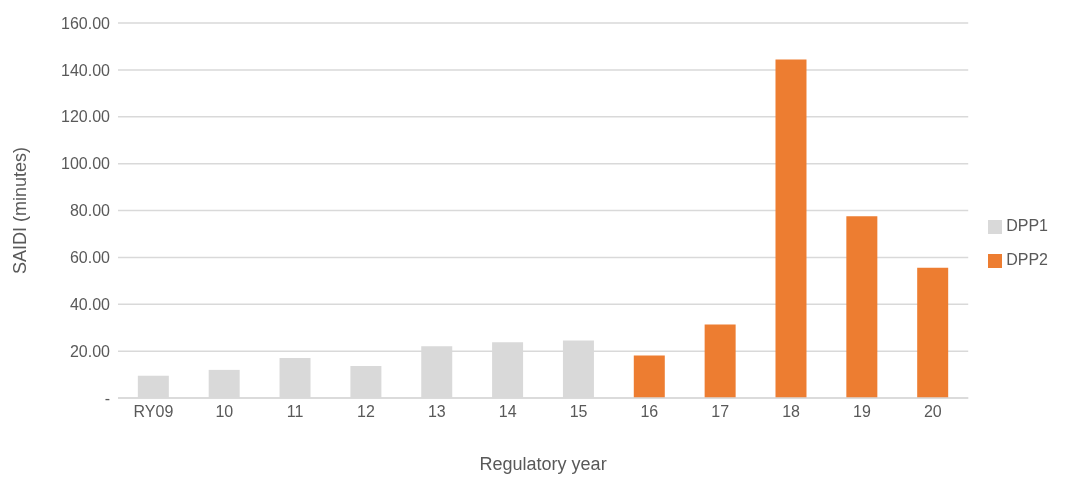  What do you see at coordinates (20, 210) in the screenshot?
I see `y-axis-title: SAIDI (minutes)` at bounding box center [20, 210].